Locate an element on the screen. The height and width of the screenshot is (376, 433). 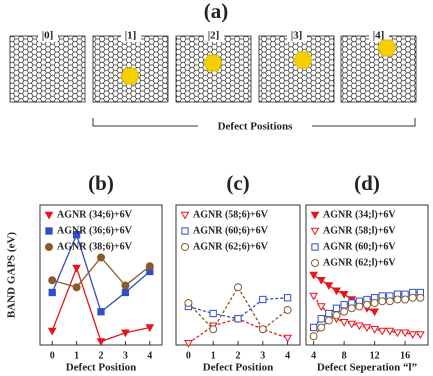
legend-label: AGNR (36;6)+6V is located at coordinates (95, 230).